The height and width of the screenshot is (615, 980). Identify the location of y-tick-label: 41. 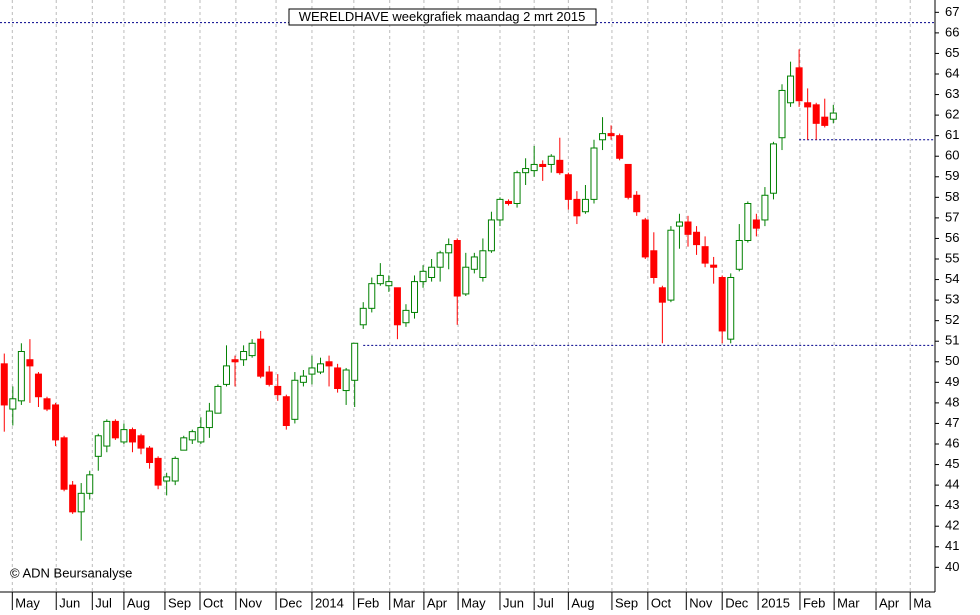
(952, 545).